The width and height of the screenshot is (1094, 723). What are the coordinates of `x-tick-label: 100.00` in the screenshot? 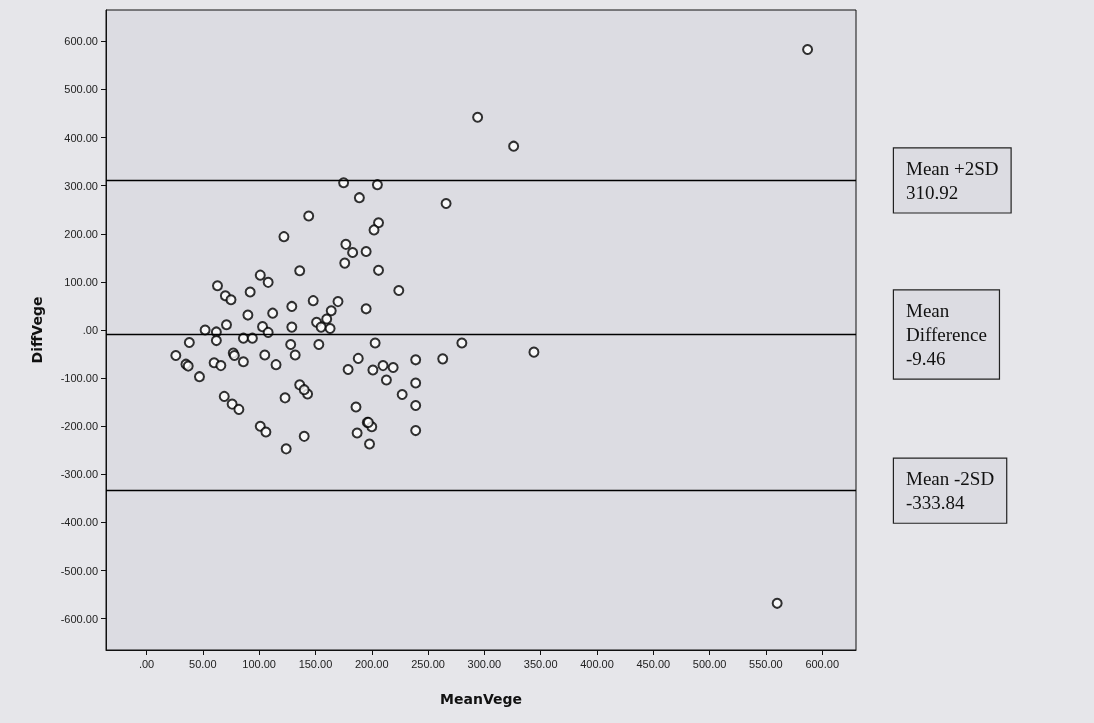 It's located at (259, 663).